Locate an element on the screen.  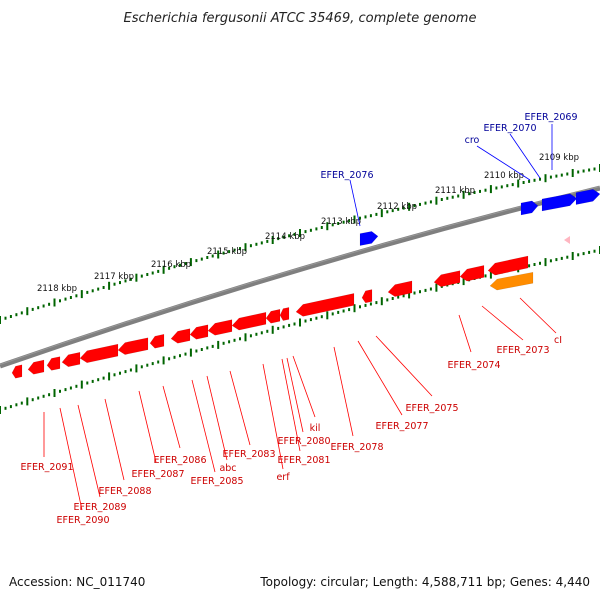
axis-tick-label: 2110 kbp is located at coordinates (504, 176).